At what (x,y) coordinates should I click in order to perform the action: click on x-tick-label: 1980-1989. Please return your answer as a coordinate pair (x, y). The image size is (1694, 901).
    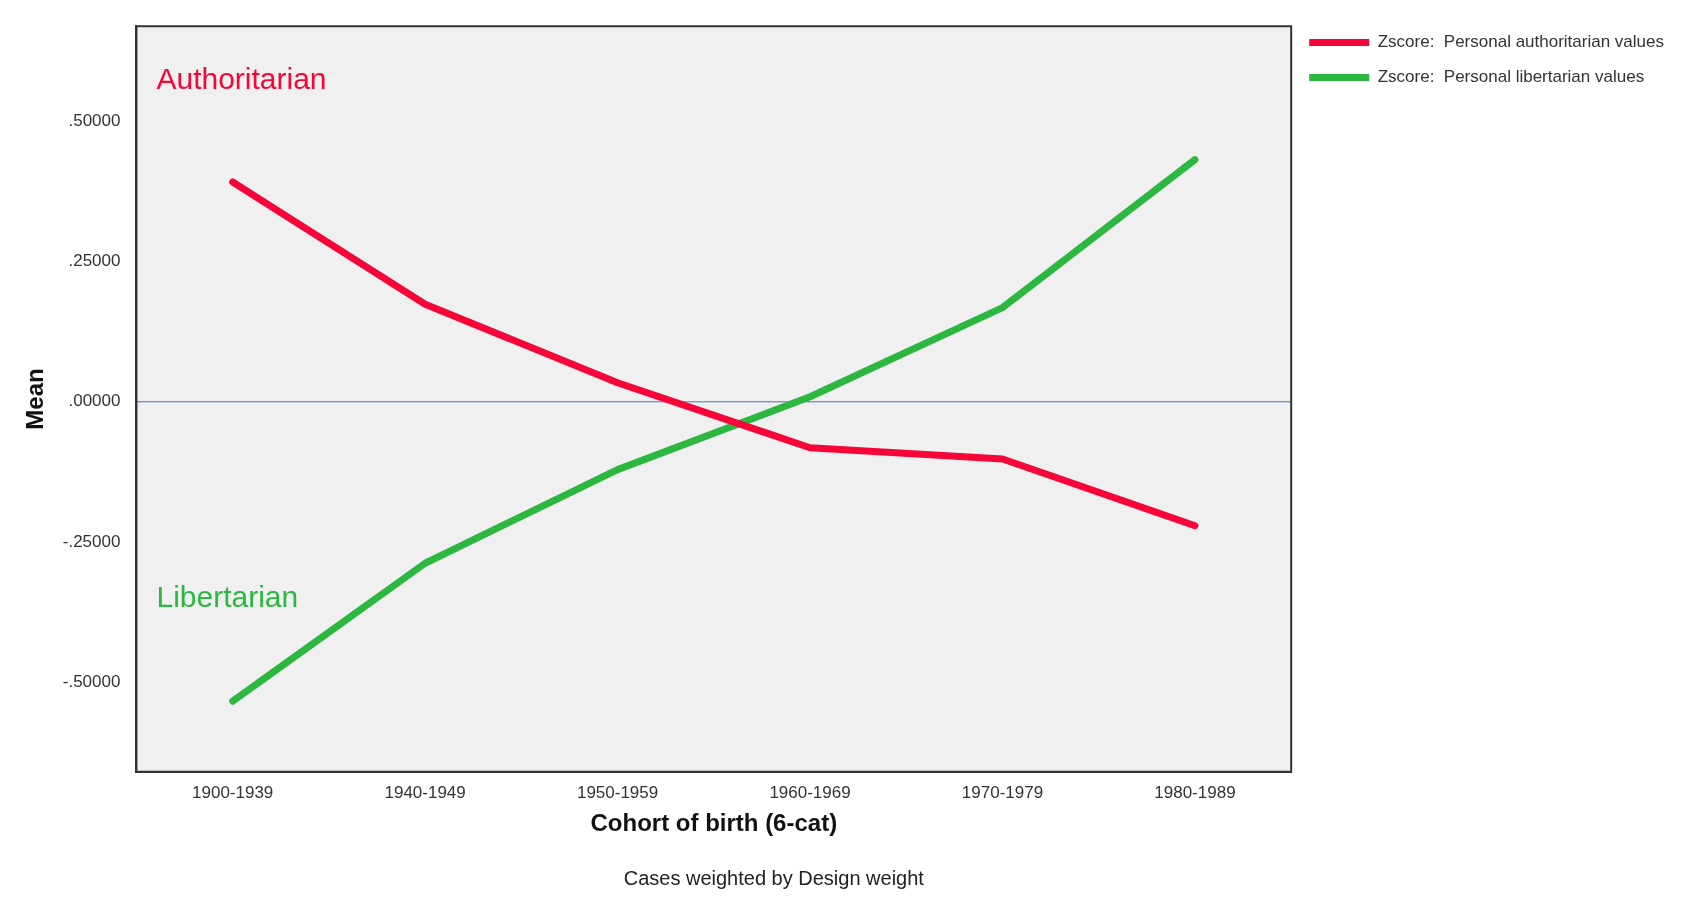
    Looking at the image, I should click on (1195, 792).